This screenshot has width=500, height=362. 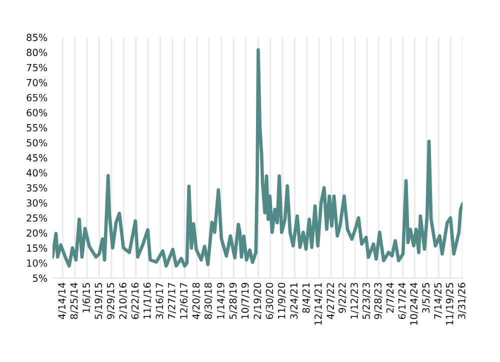 I want to click on y-tick-label: 55%, so click(x=37, y=128).